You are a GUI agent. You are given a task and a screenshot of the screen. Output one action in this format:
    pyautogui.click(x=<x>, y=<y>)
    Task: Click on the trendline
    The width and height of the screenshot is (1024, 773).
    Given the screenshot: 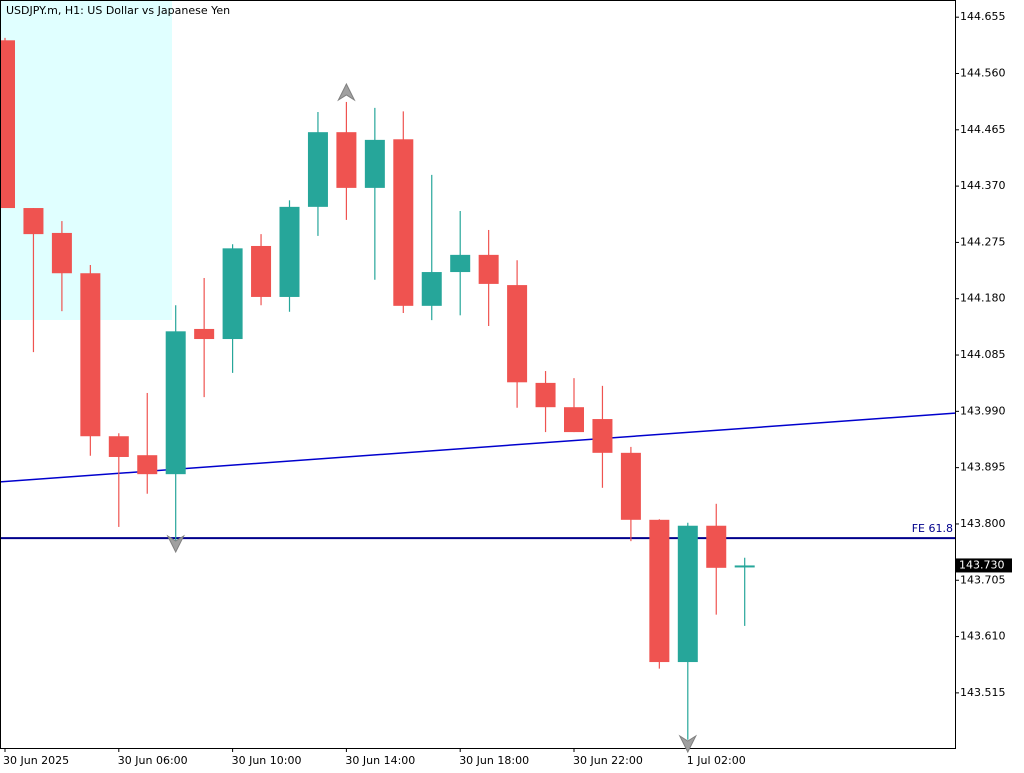 What is the action you would take?
    pyautogui.click(x=478, y=447)
    